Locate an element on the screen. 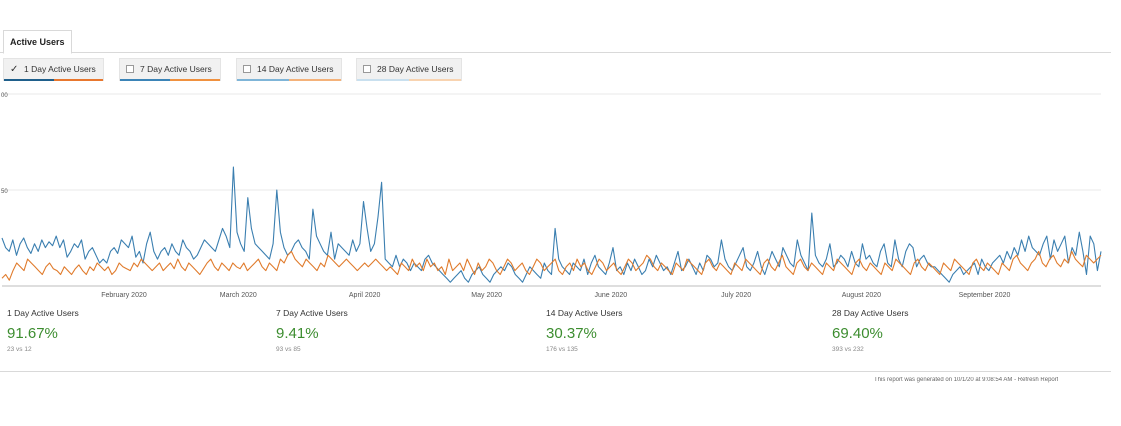  footer-divider is located at coordinates (555, 371).